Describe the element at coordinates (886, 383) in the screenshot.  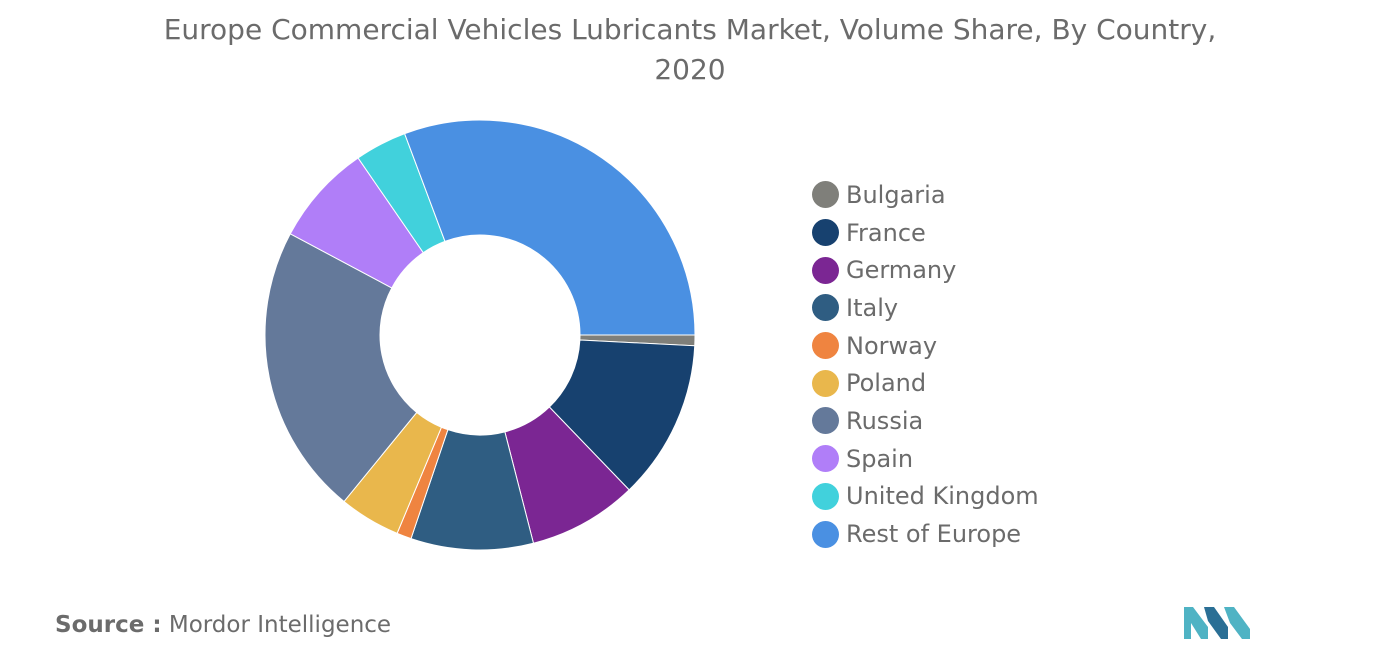
I see `legend-label: Poland` at that location.